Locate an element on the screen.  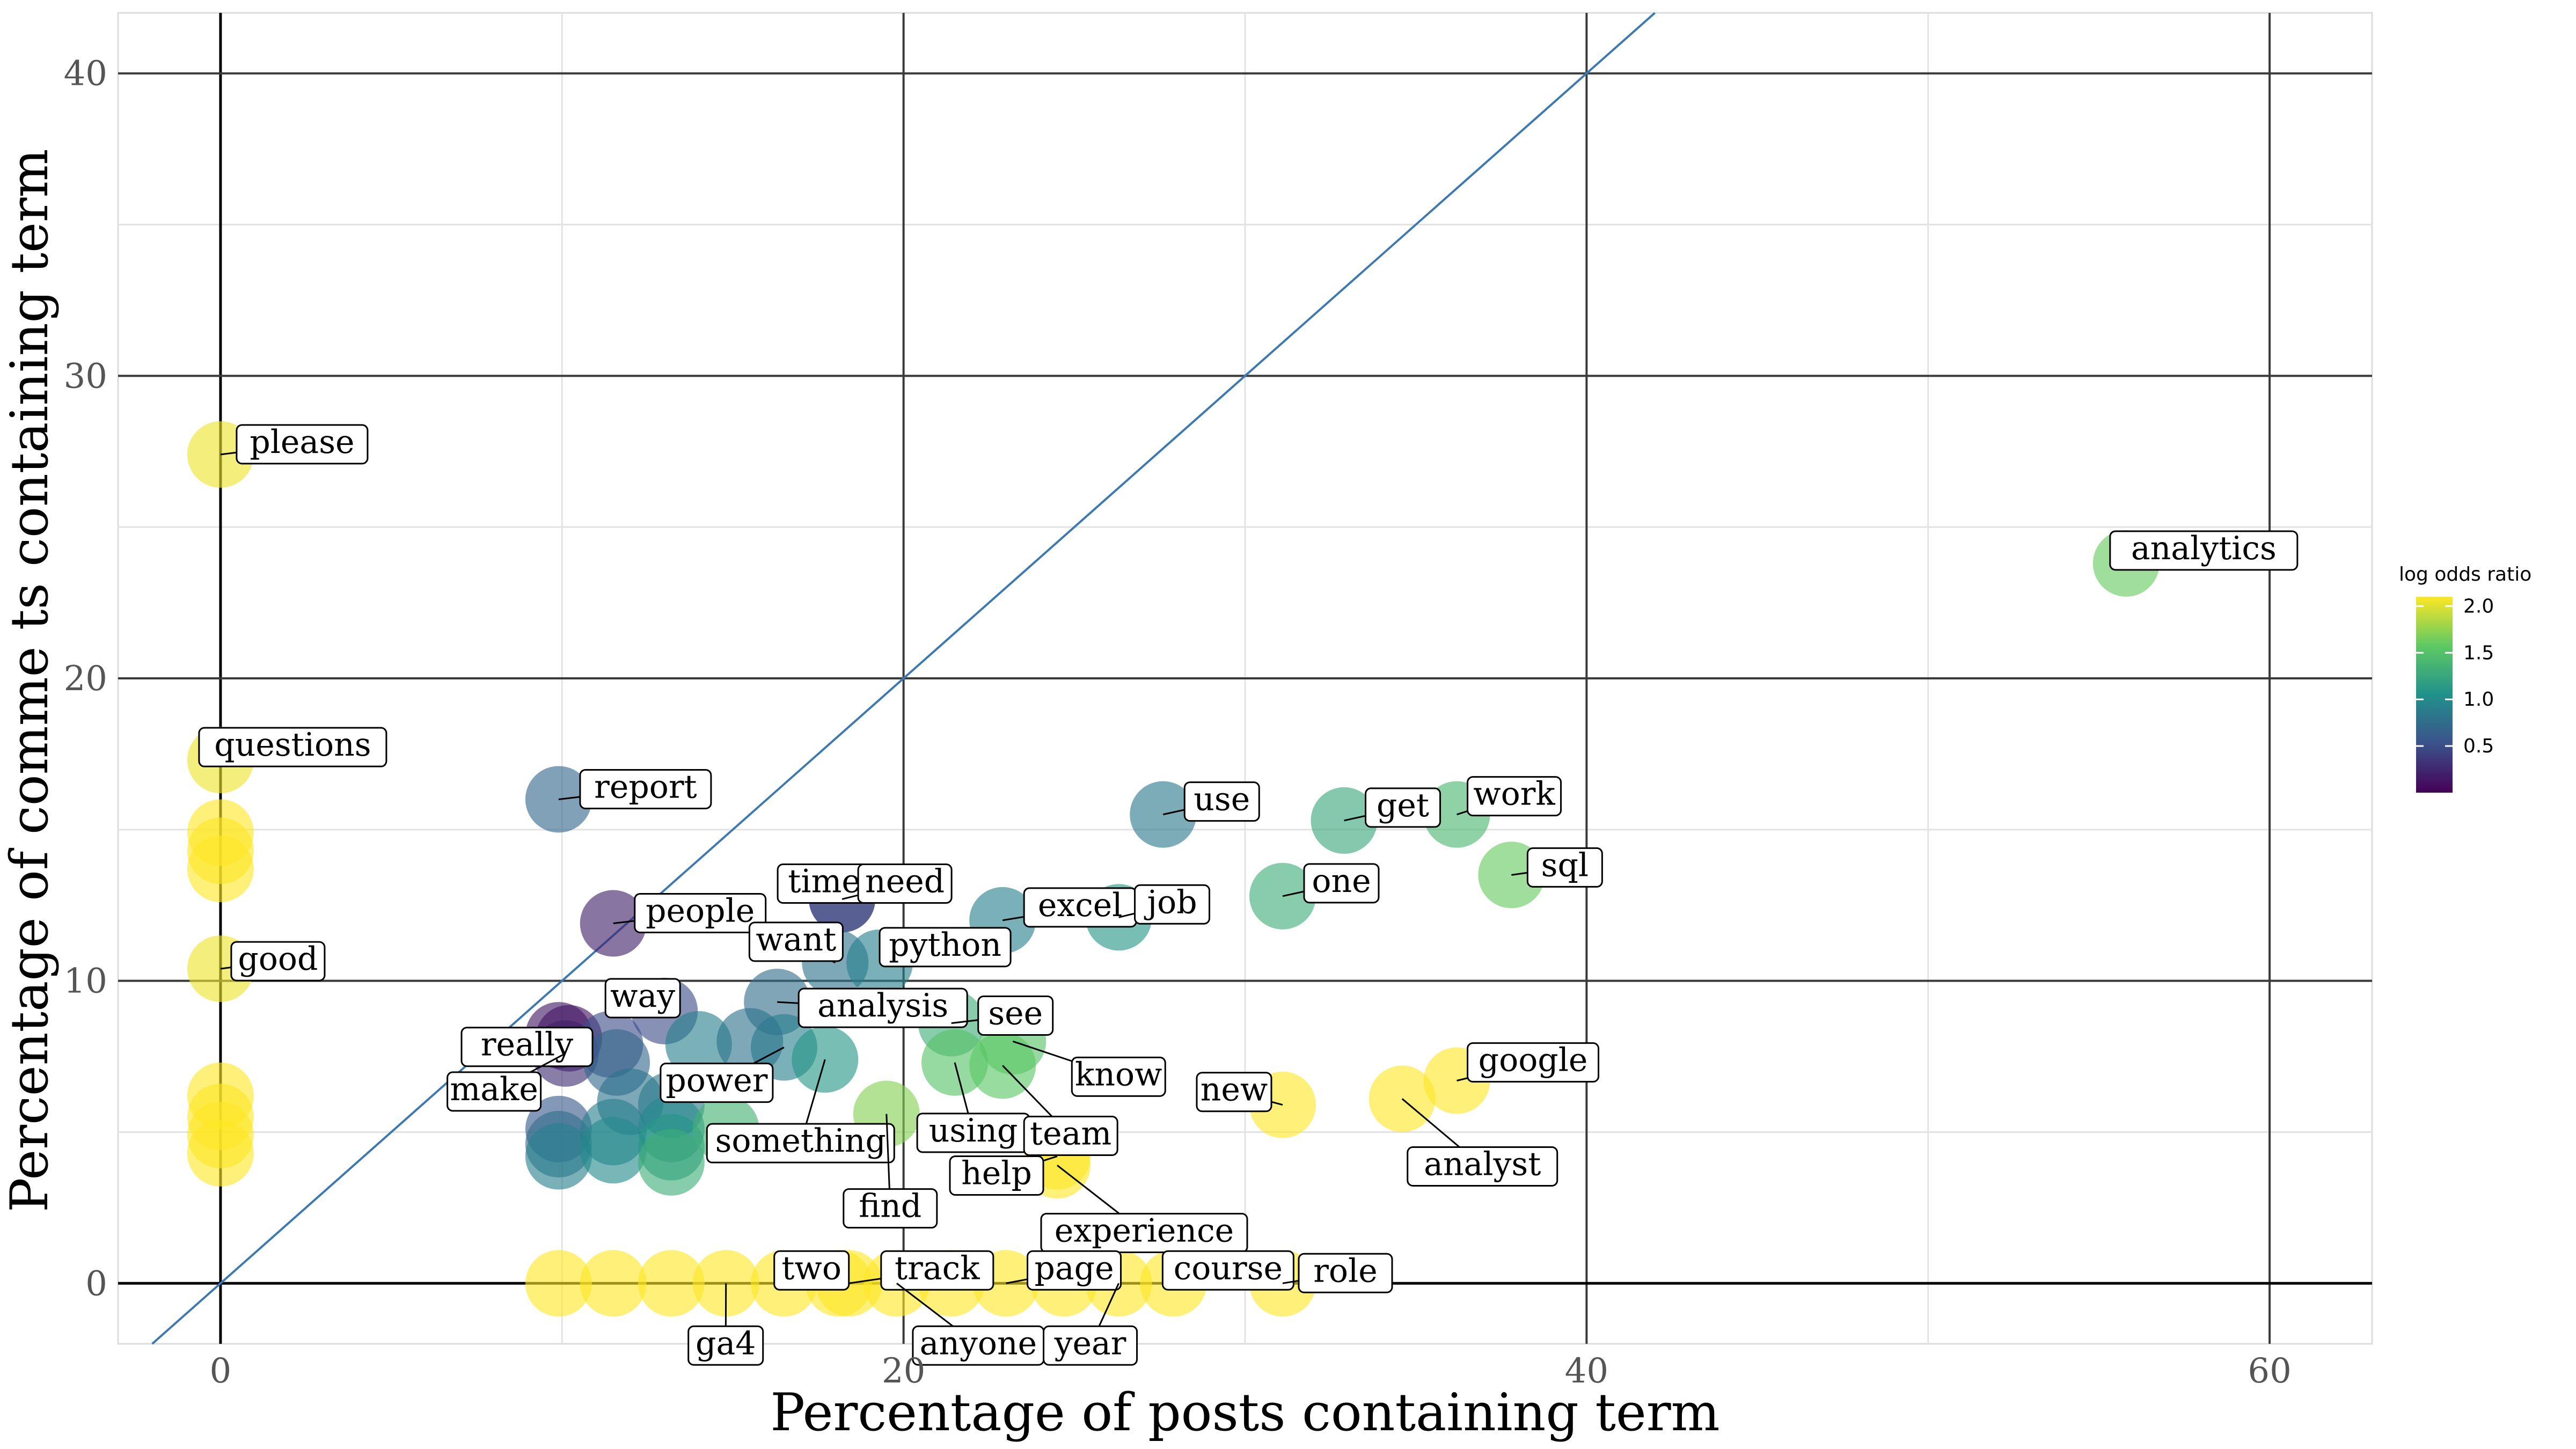
label-text: analyst is located at coordinates (1482, 1164).